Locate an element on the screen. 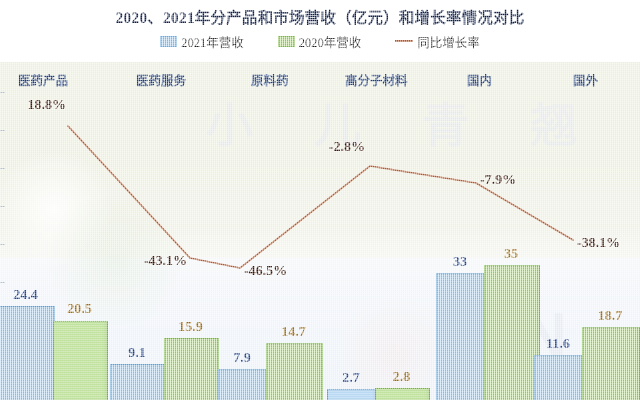 This screenshot has height=400, width=640. bar-value-label-green-5: 18.7 is located at coordinates (610, 317).